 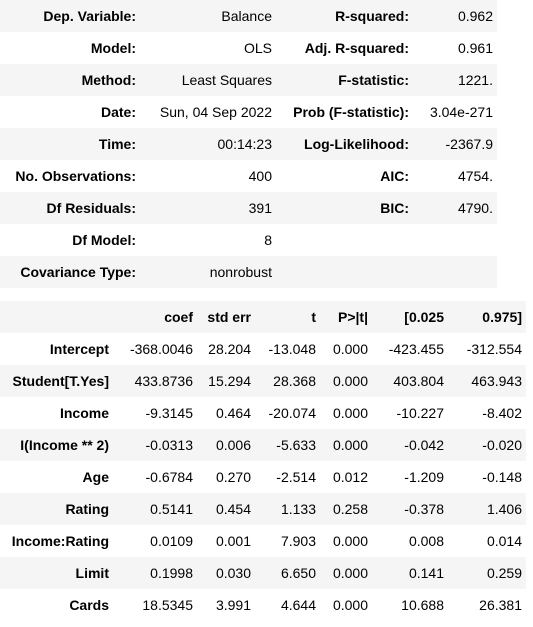 I want to click on term-label: Intercept, so click(x=56, y=349).